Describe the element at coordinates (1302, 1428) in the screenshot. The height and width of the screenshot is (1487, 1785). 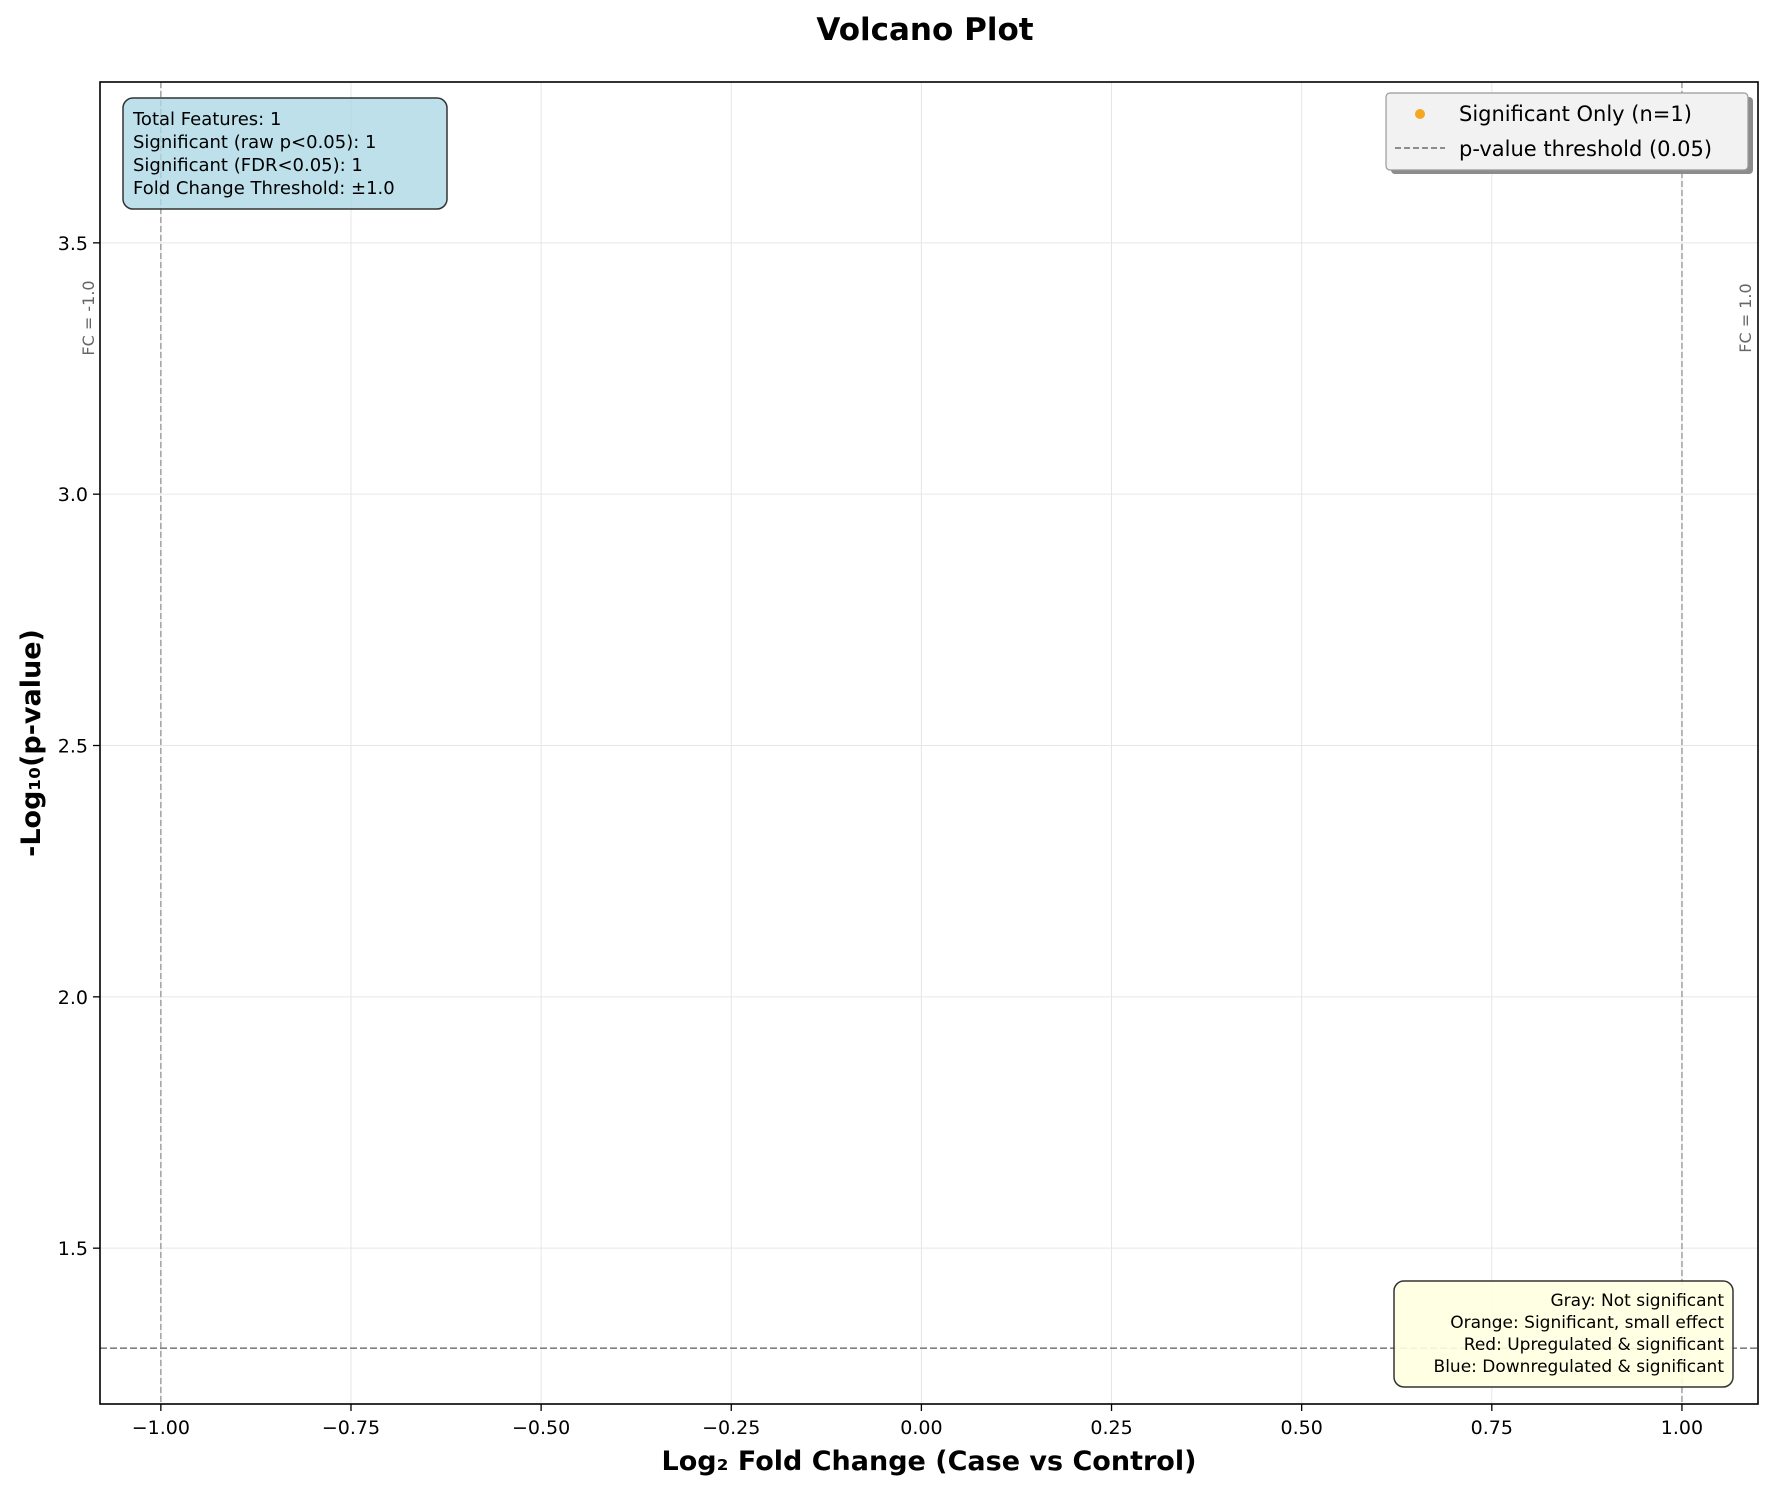
I see `x-tick-label: 0.50` at that location.